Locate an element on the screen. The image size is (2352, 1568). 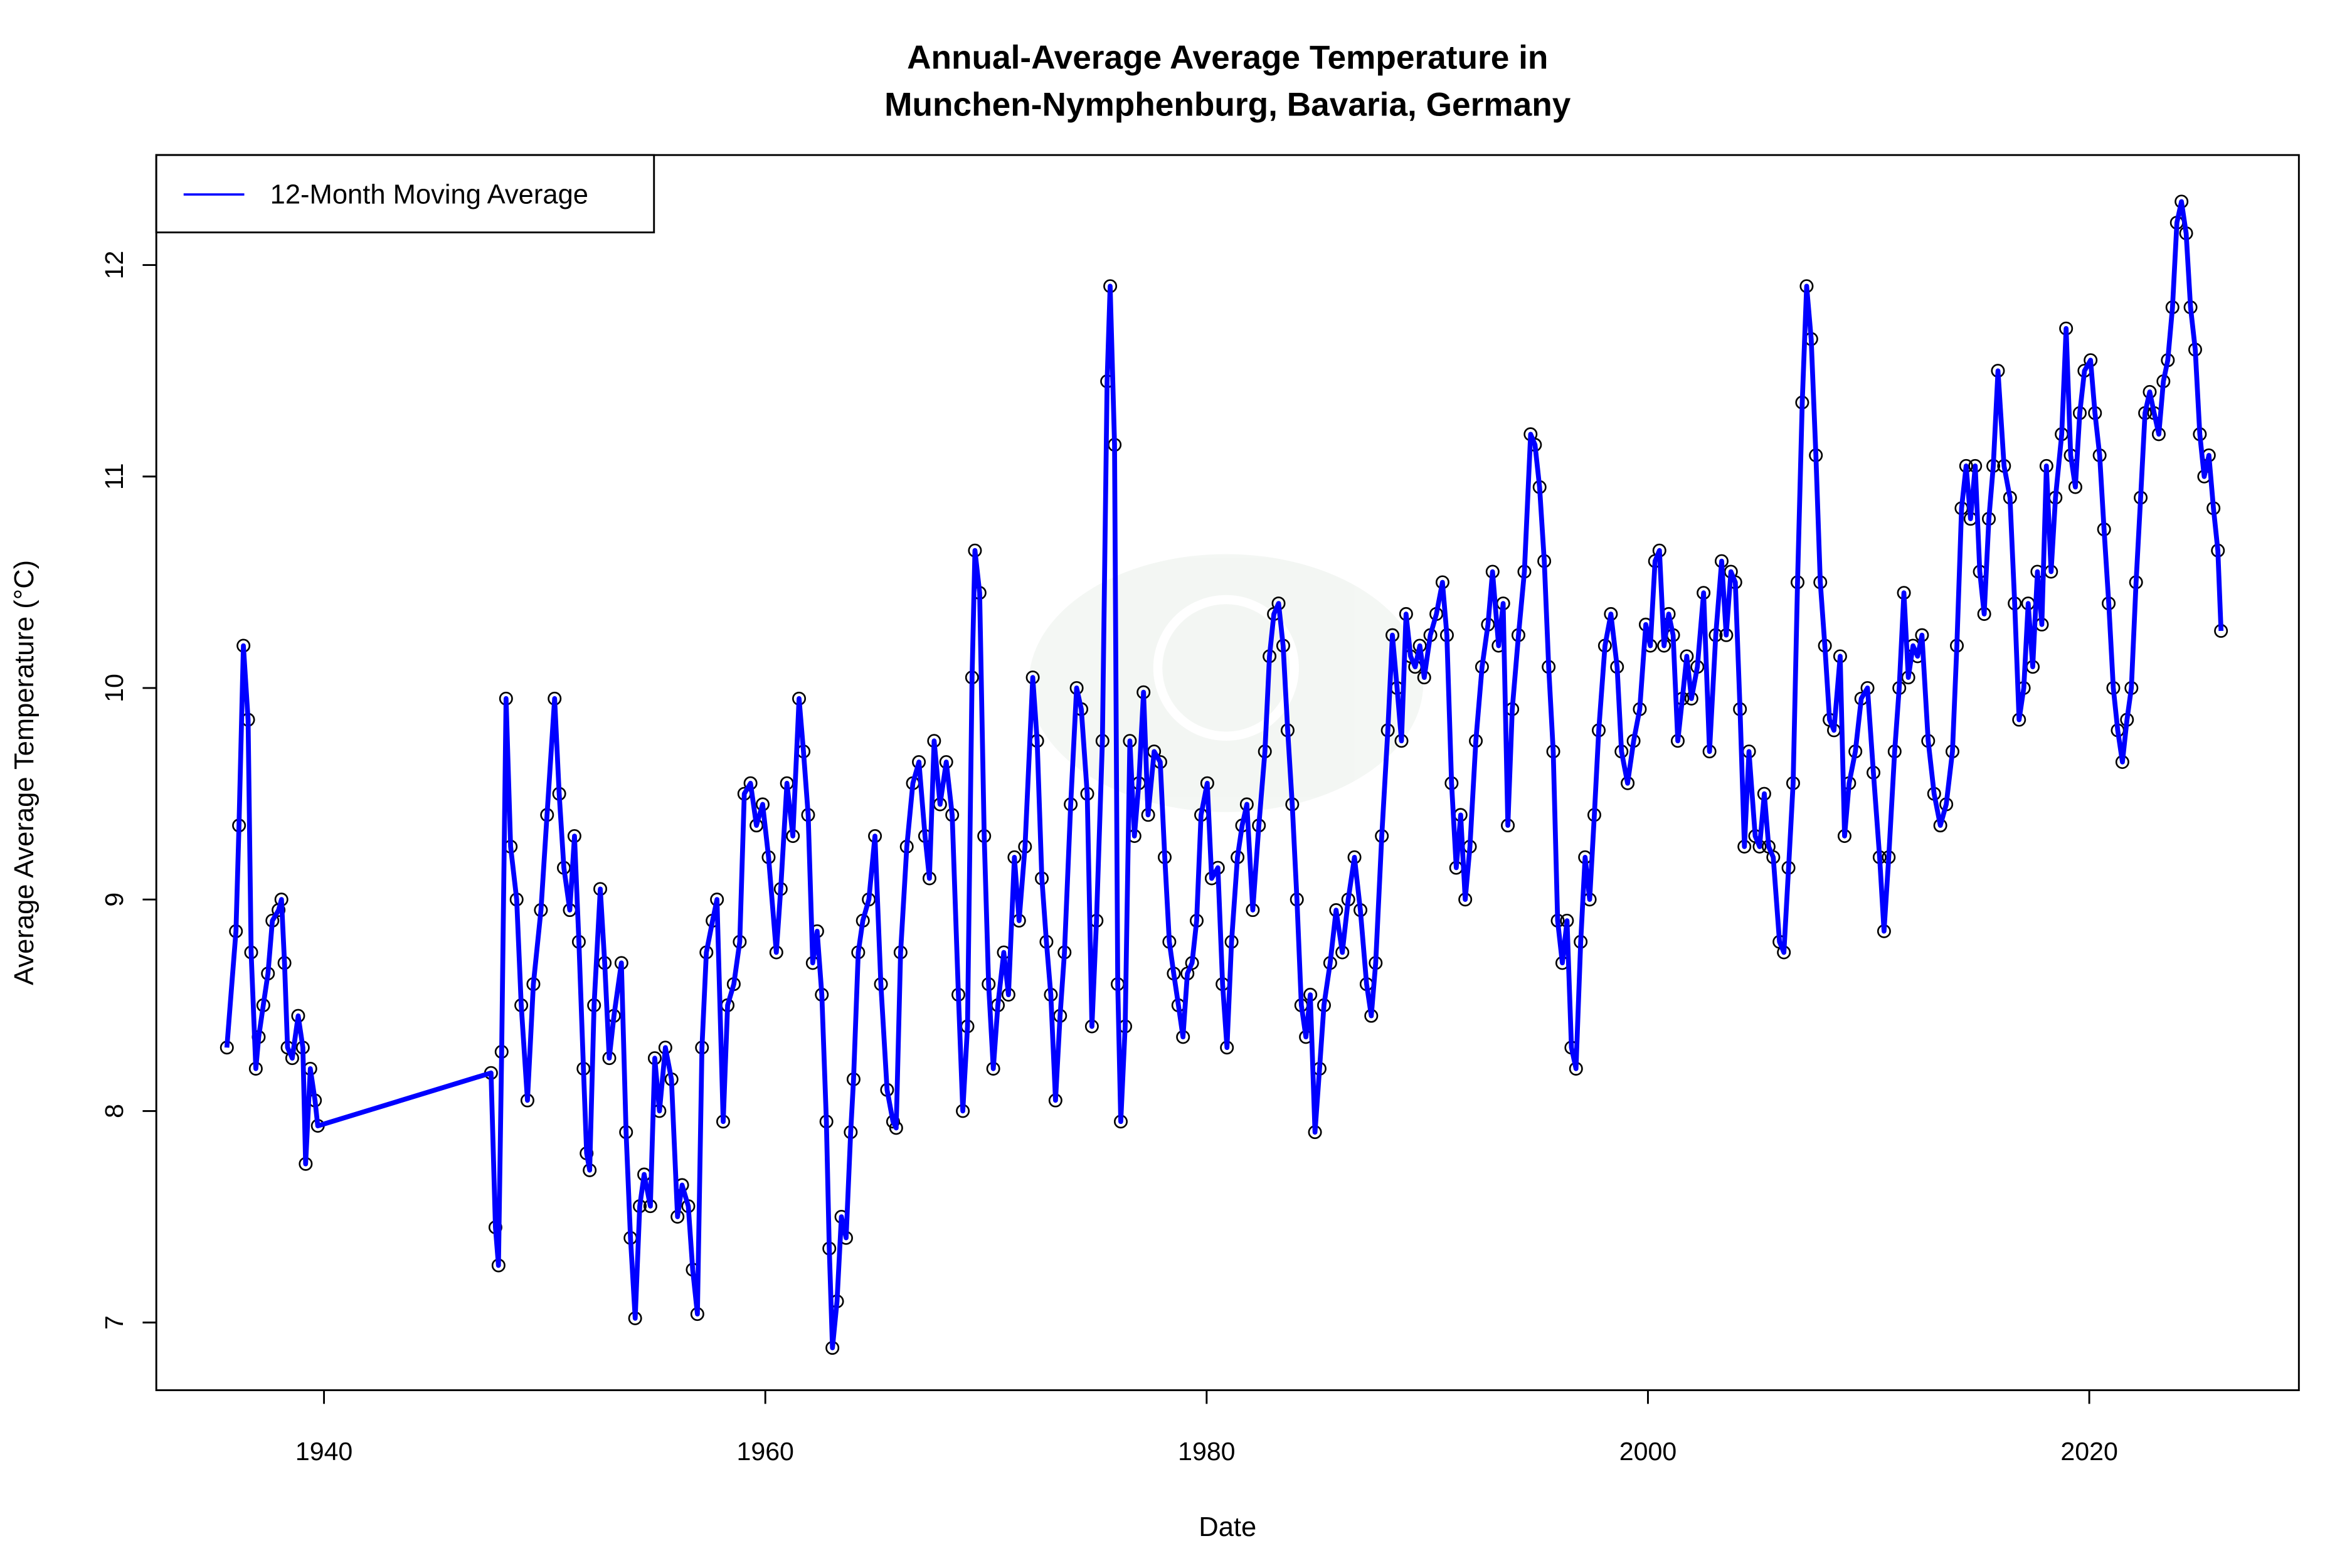
y-axis-label: Average Average Temperature (°C) is located at coordinates (24, 772).